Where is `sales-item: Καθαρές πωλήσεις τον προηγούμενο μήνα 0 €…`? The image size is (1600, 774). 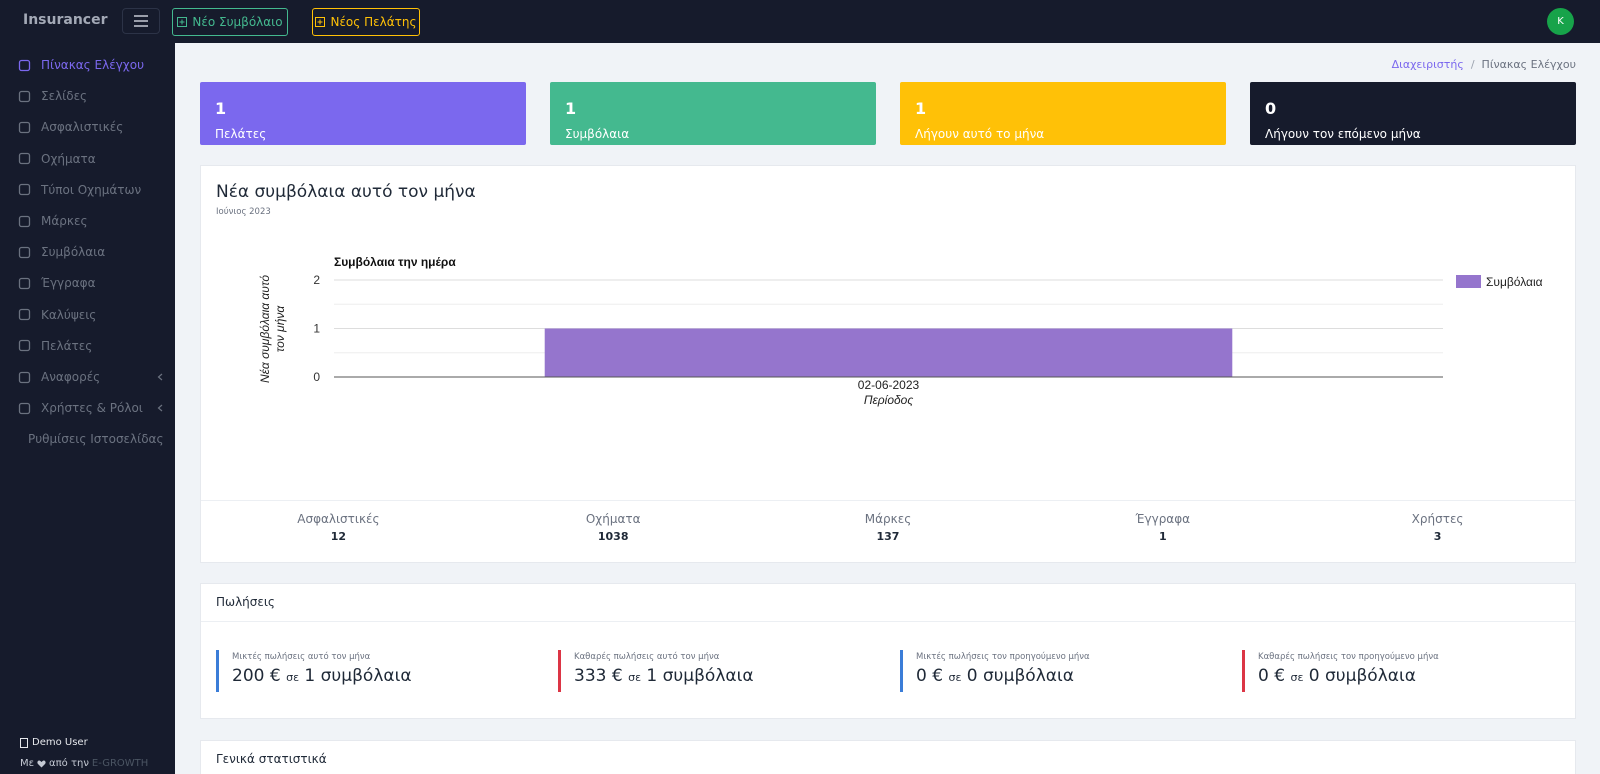 sales-item: Καθαρές πωλήσεις τον προηγούμενο μήνα 0 €… is located at coordinates (1402, 671).